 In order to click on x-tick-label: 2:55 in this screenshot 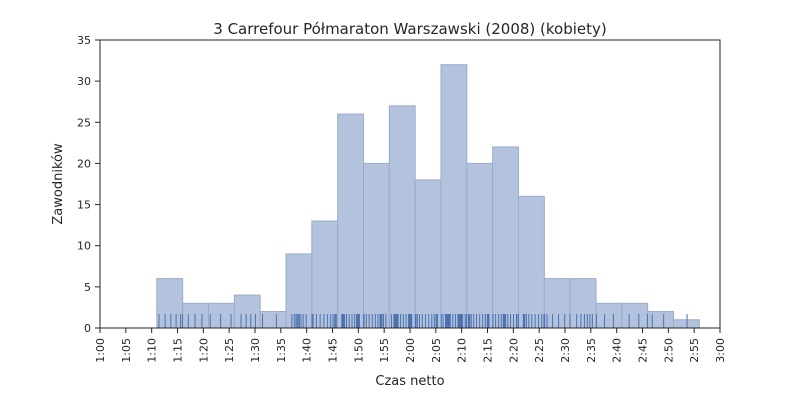, I will do `click(694, 350)`.